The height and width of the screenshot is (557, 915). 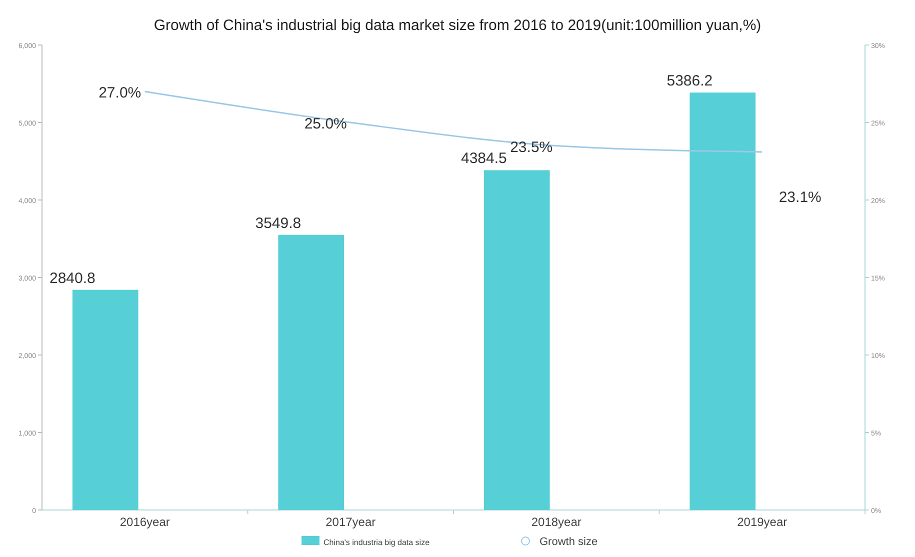 What do you see at coordinates (556, 522) in the screenshot?
I see `x-tick-label: 2018year` at bounding box center [556, 522].